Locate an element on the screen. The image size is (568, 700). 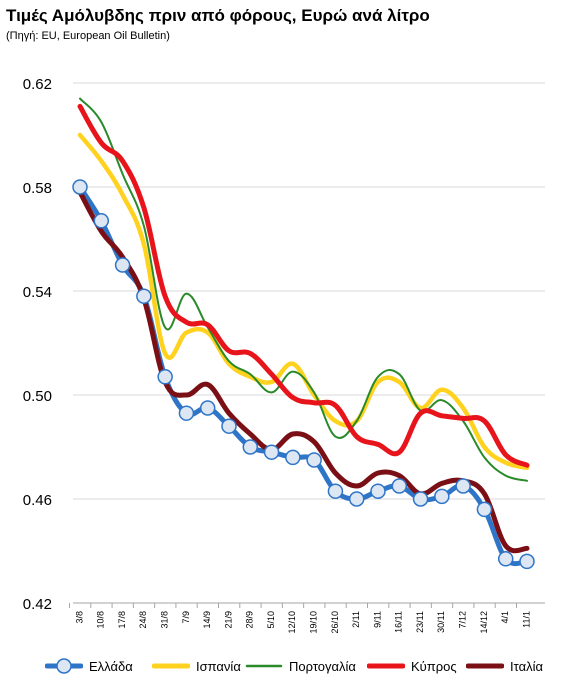
x-tick-label: 4/1 is located at coordinates (505, 617).